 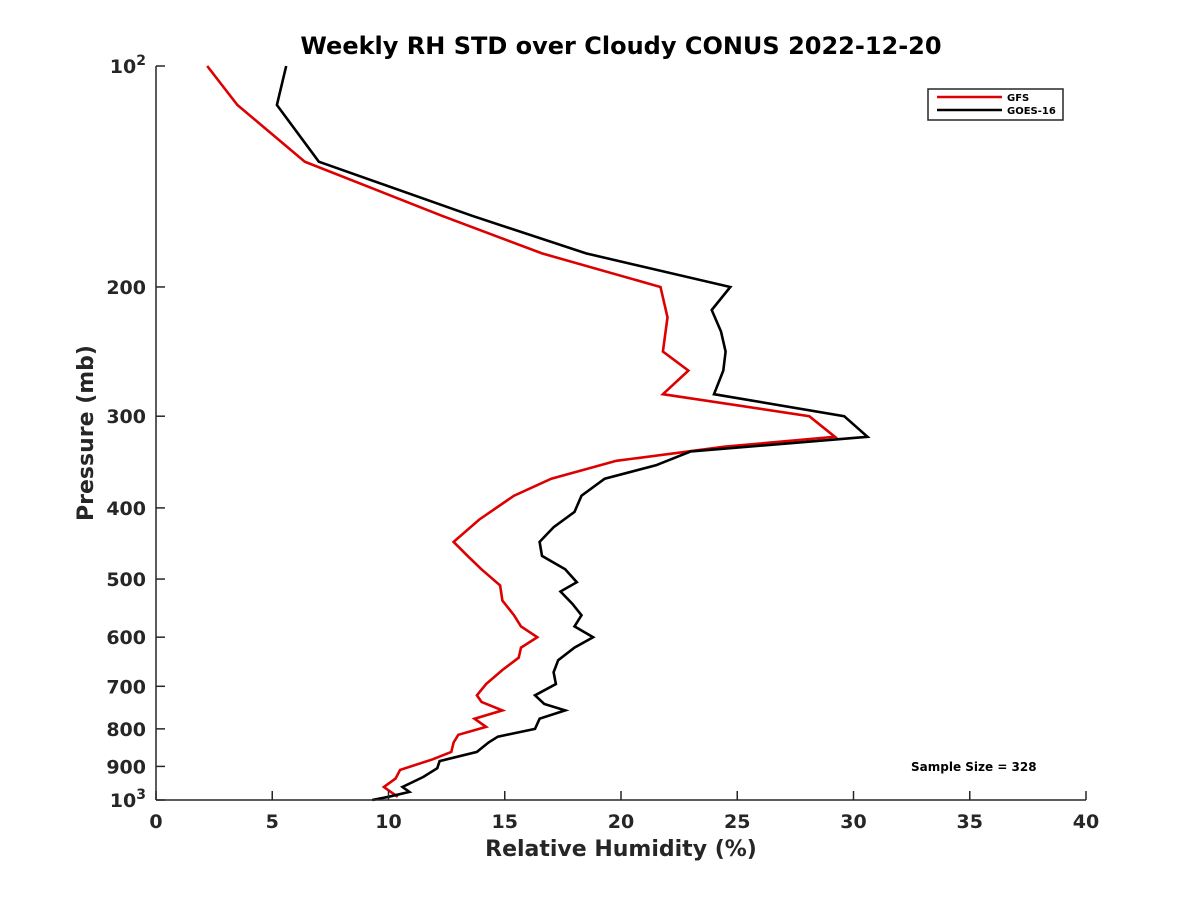 I want to click on y-tick-label-300: 300, so click(x=126, y=417).